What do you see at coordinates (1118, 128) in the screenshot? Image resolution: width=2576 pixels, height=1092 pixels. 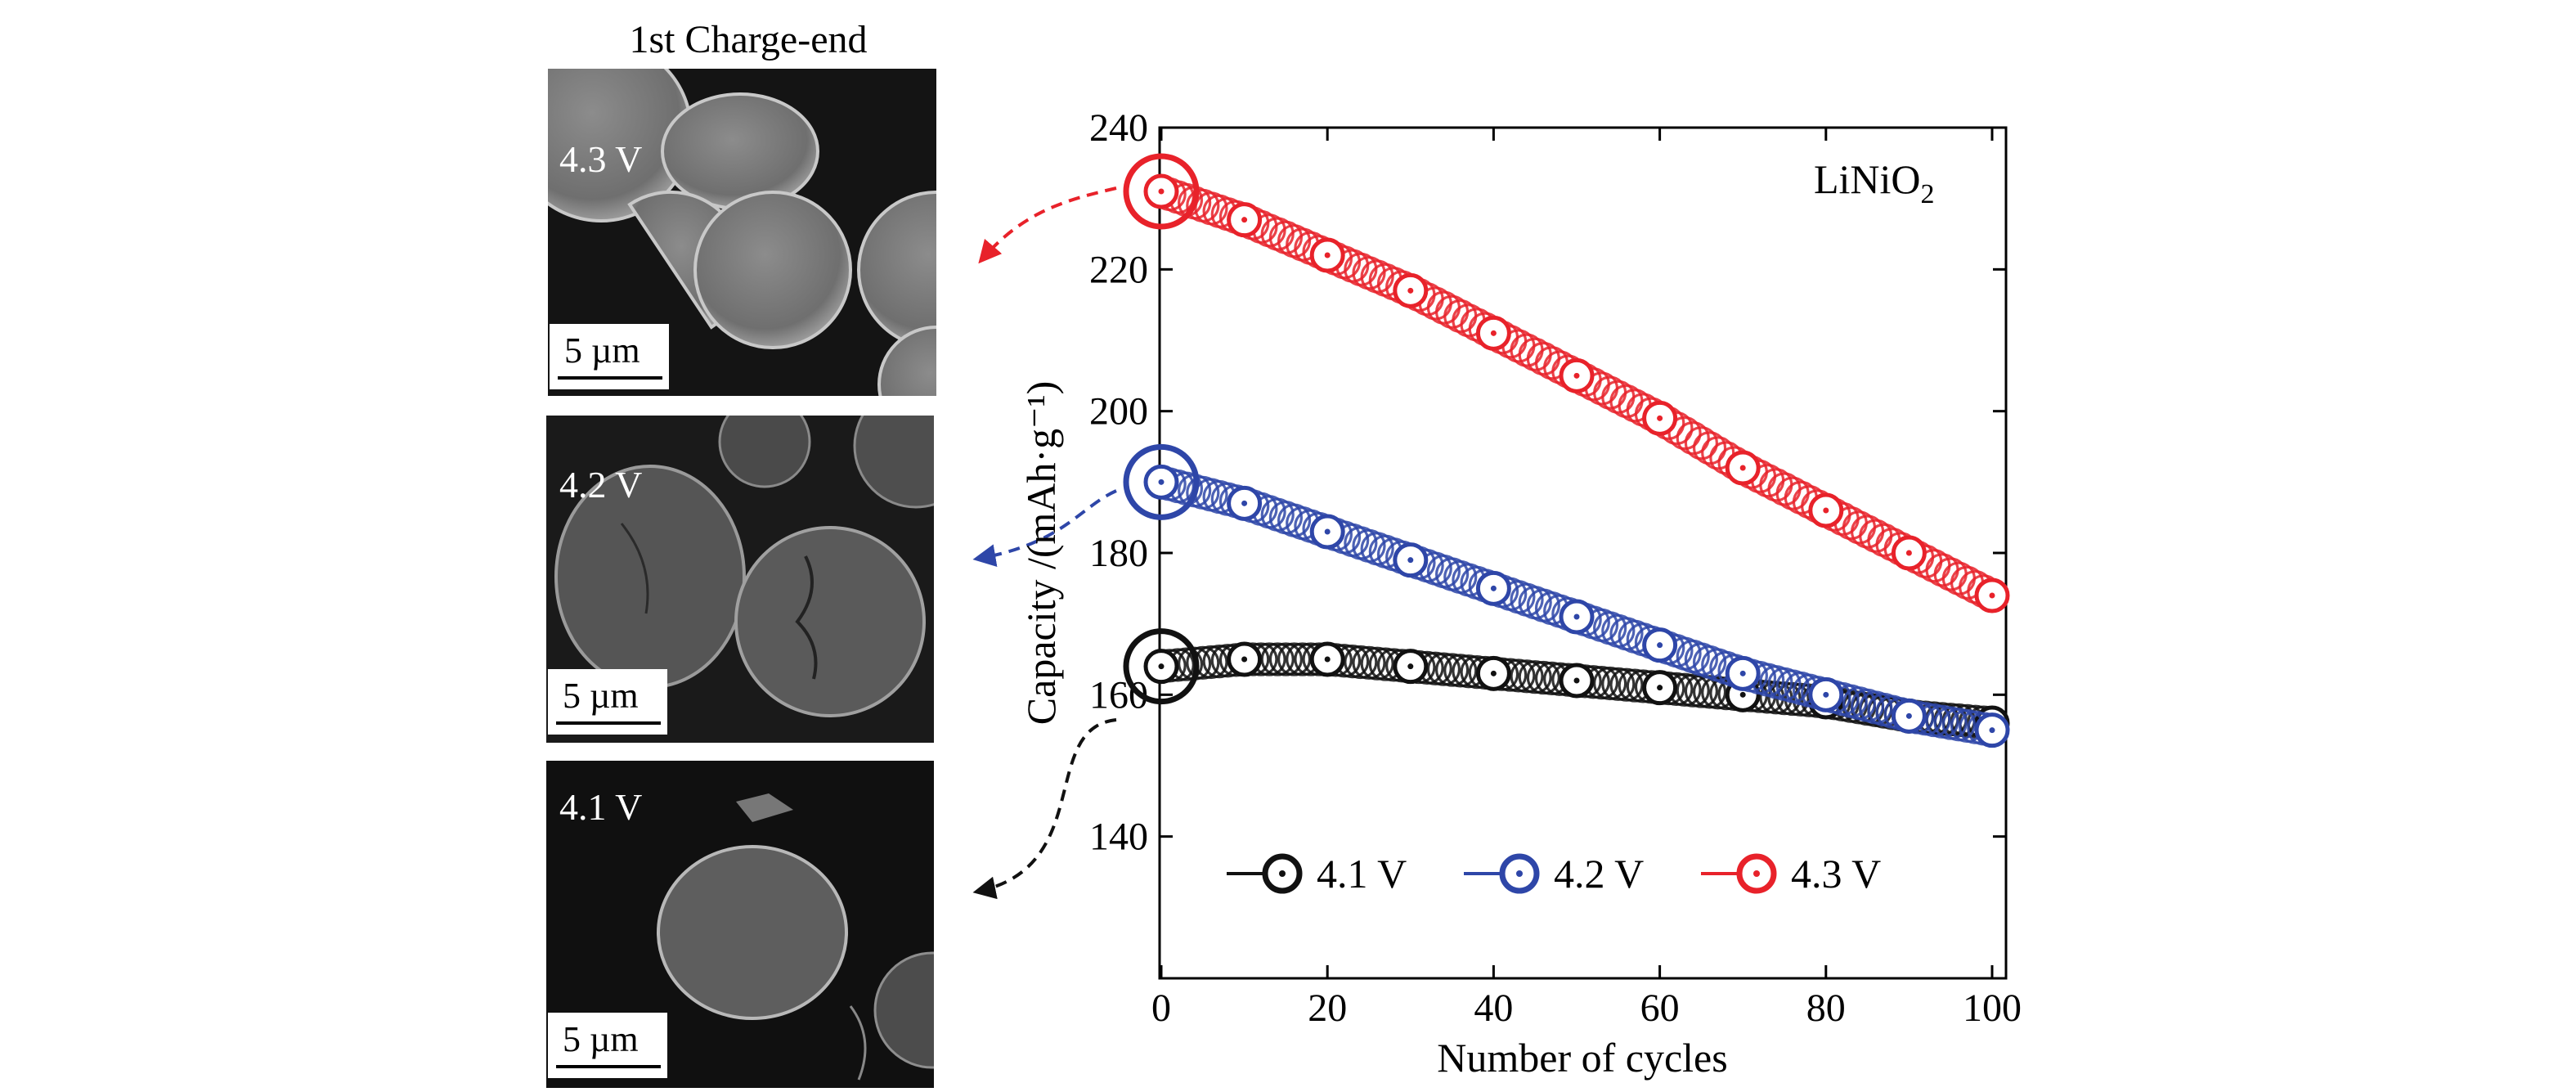 I see `y-tick-label: 240` at bounding box center [1118, 128].